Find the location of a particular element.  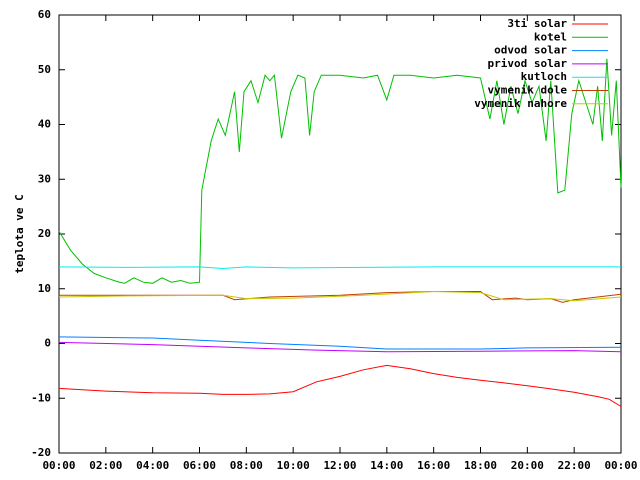

x-tick-label: 16:00 is located at coordinates (433, 465).